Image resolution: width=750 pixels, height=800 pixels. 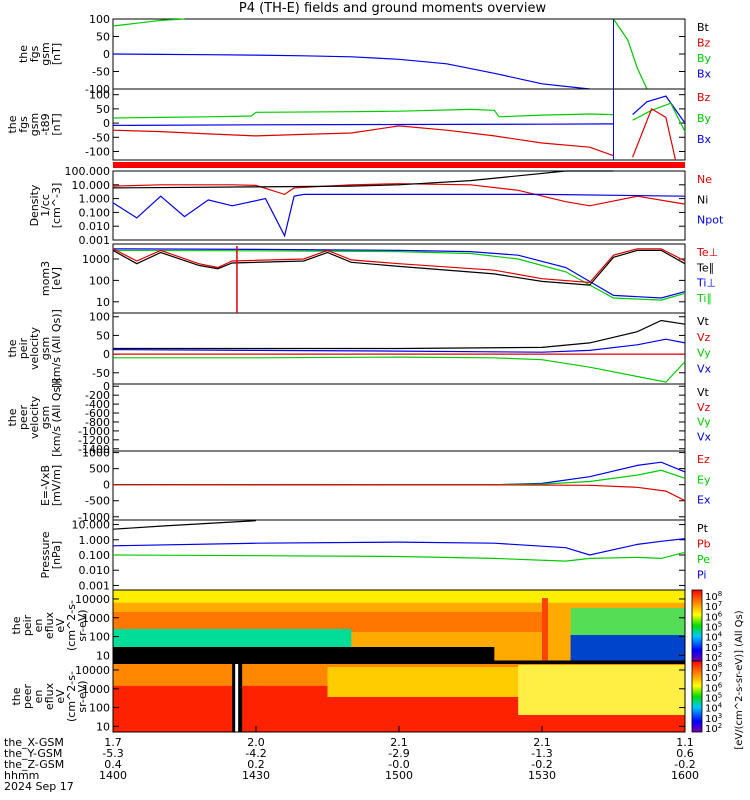 I want to click on series-line-Ti⊥, so click(x=399, y=273).